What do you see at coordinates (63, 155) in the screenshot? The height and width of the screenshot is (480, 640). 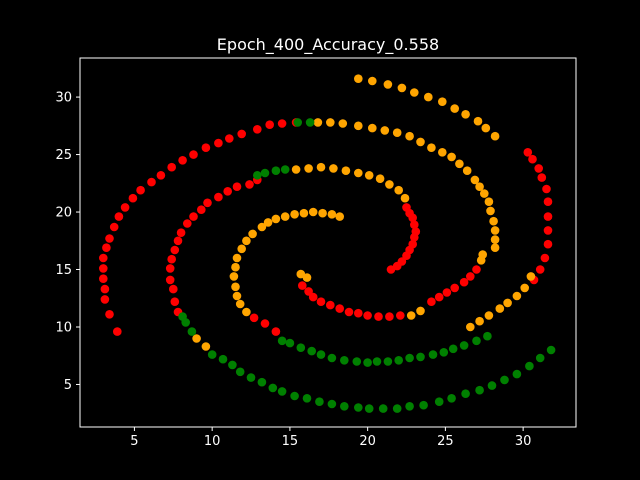 I see `y-tick-label: 25` at bounding box center [63, 155].